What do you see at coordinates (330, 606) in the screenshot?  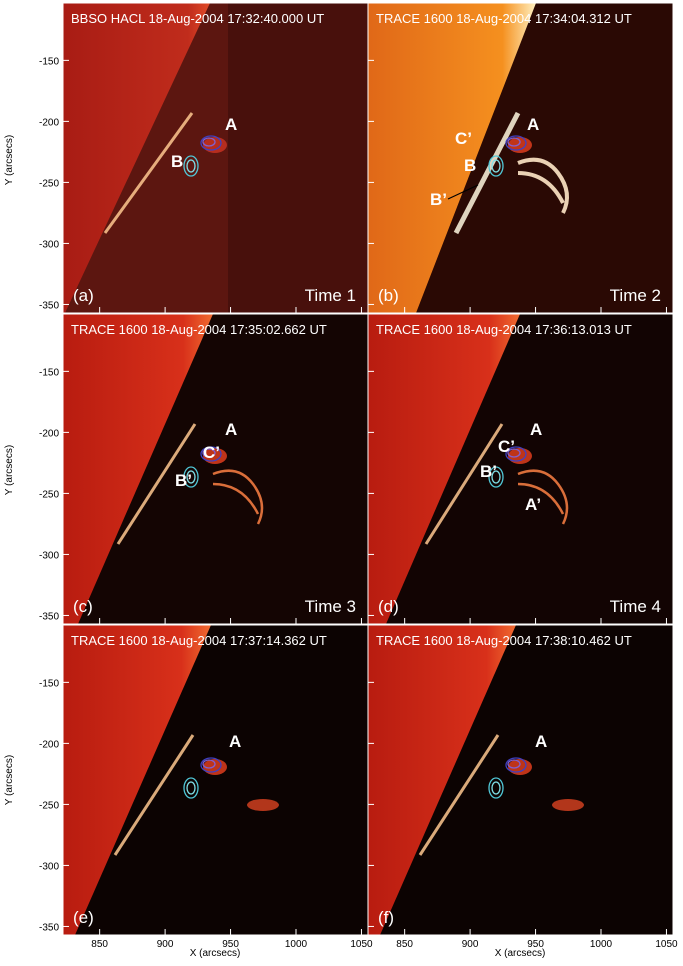 I see `panel-time: Time 3` at bounding box center [330, 606].